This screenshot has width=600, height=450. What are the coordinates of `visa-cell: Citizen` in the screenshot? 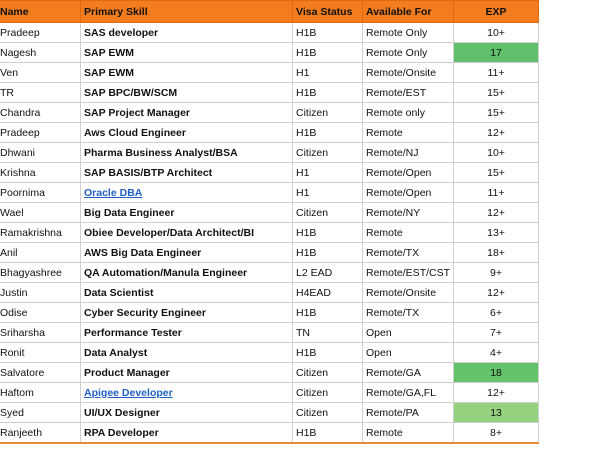 It's located at (327, 412).